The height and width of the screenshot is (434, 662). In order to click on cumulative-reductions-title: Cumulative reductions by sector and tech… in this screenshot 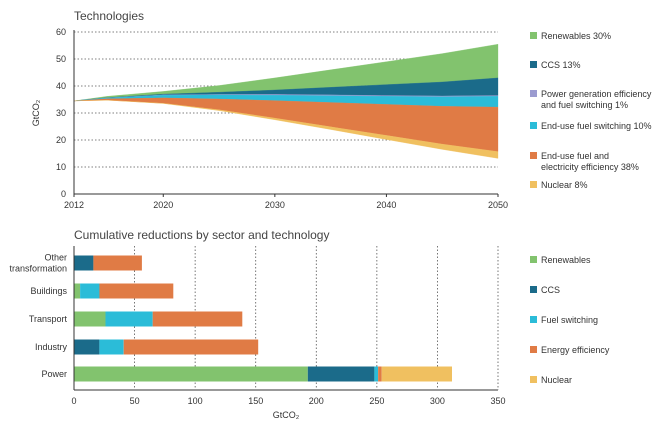, I will do `click(201, 235)`.